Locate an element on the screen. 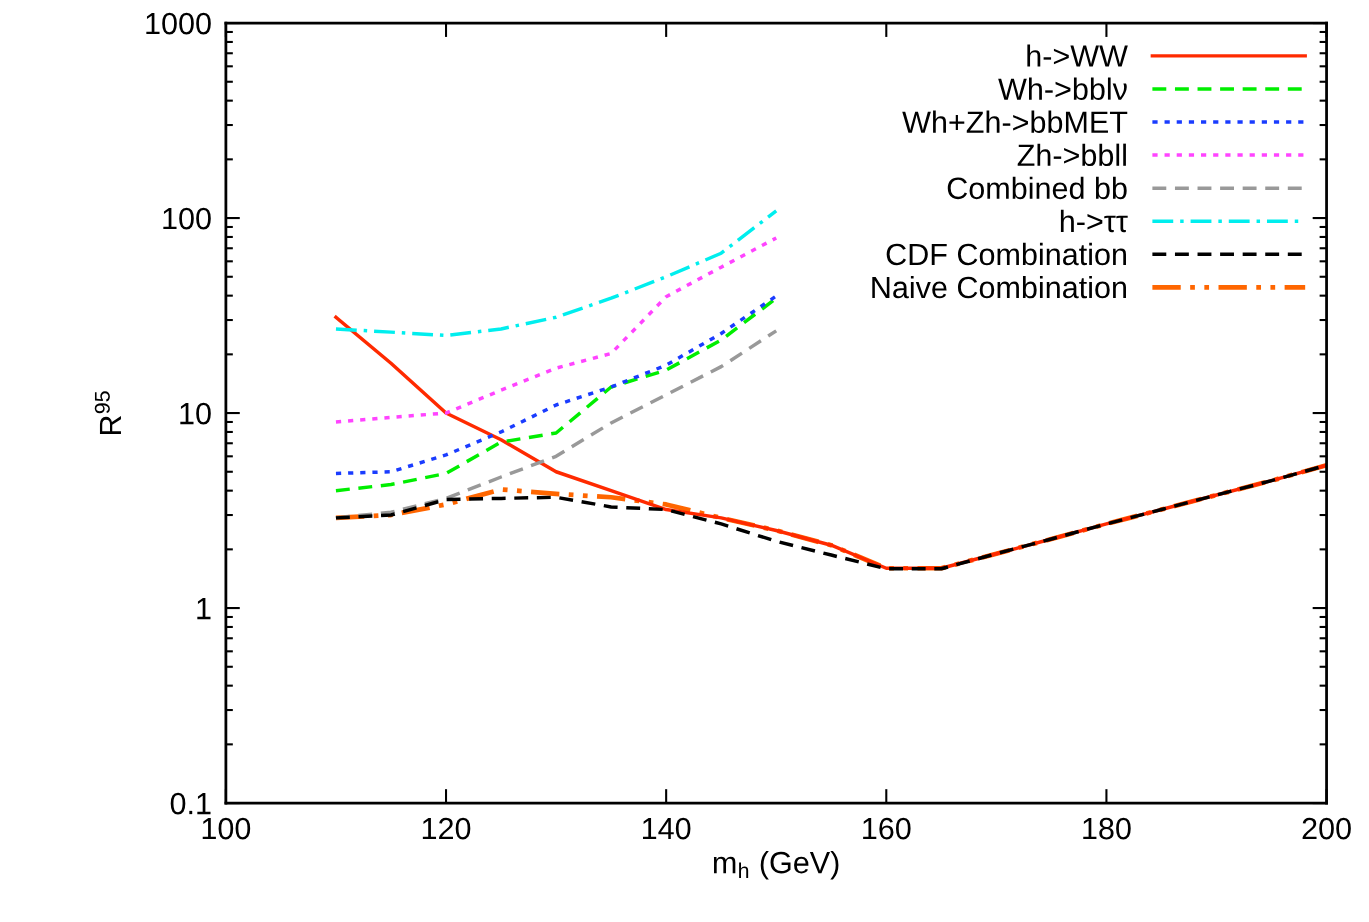  x-axis-title: m$_{h}$ (GeV) is located at coordinates (776, 865).